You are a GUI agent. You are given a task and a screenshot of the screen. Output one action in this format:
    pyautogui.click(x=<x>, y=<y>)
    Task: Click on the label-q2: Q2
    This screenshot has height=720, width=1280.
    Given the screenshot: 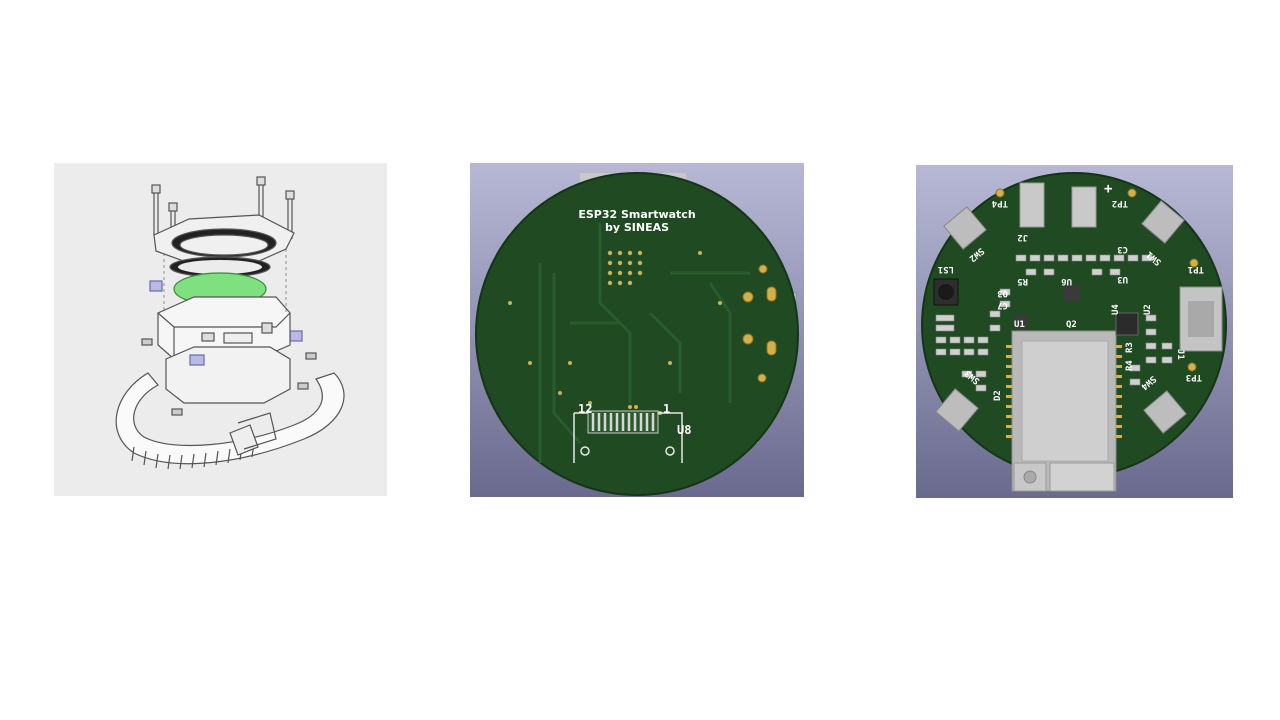 What is the action you would take?
    pyautogui.click(x=1071, y=325)
    